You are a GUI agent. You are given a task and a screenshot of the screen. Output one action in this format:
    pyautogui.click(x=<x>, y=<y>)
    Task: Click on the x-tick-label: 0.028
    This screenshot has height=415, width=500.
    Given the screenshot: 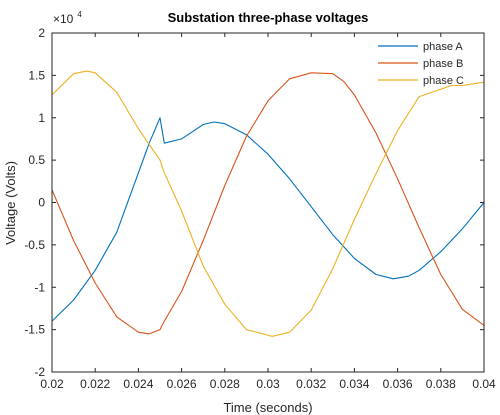 What is the action you would take?
    pyautogui.click(x=225, y=384)
    